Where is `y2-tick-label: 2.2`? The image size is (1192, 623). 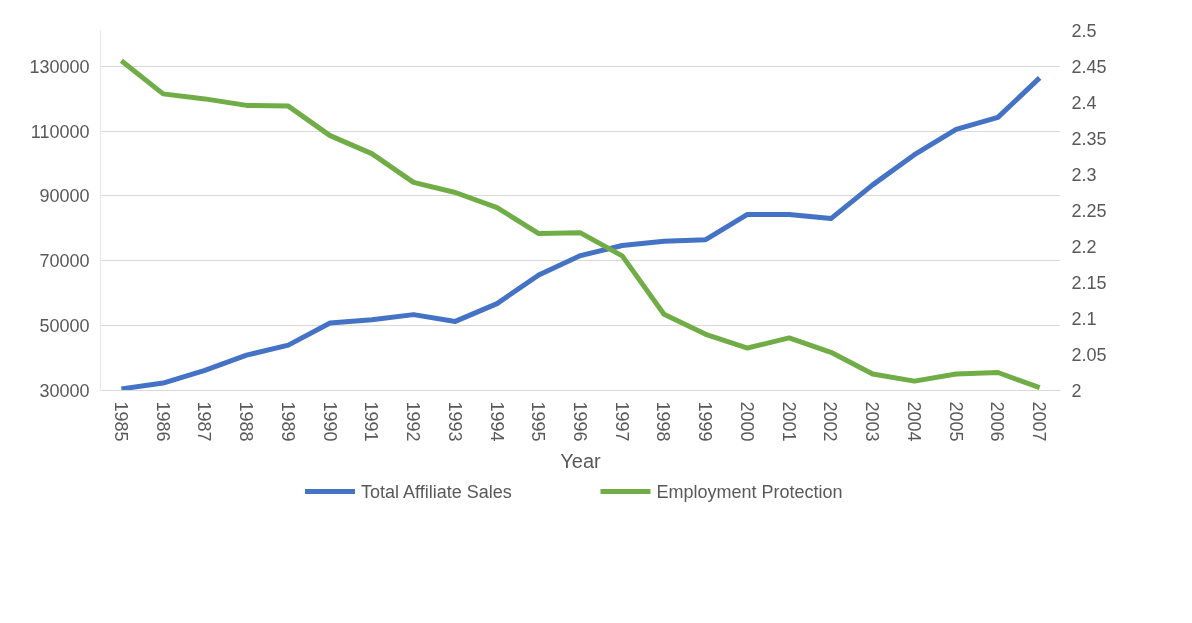
y2-tick-label: 2.2 is located at coordinates (1084, 247).